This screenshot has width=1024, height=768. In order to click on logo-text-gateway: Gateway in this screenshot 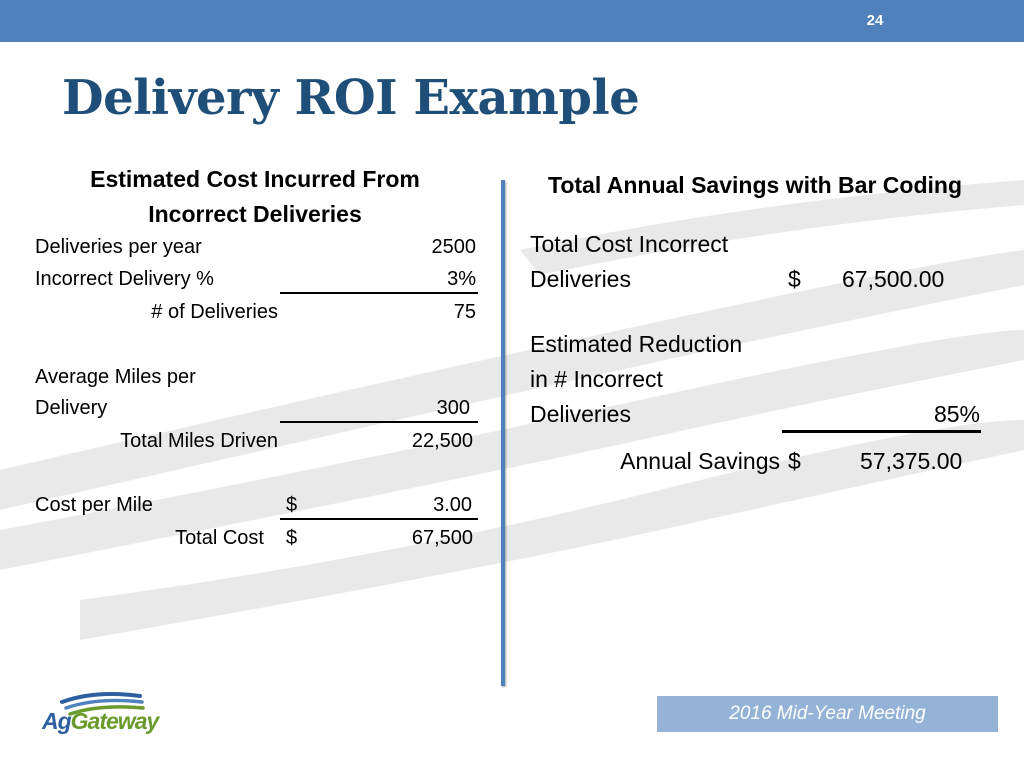, I will do `click(115, 721)`.